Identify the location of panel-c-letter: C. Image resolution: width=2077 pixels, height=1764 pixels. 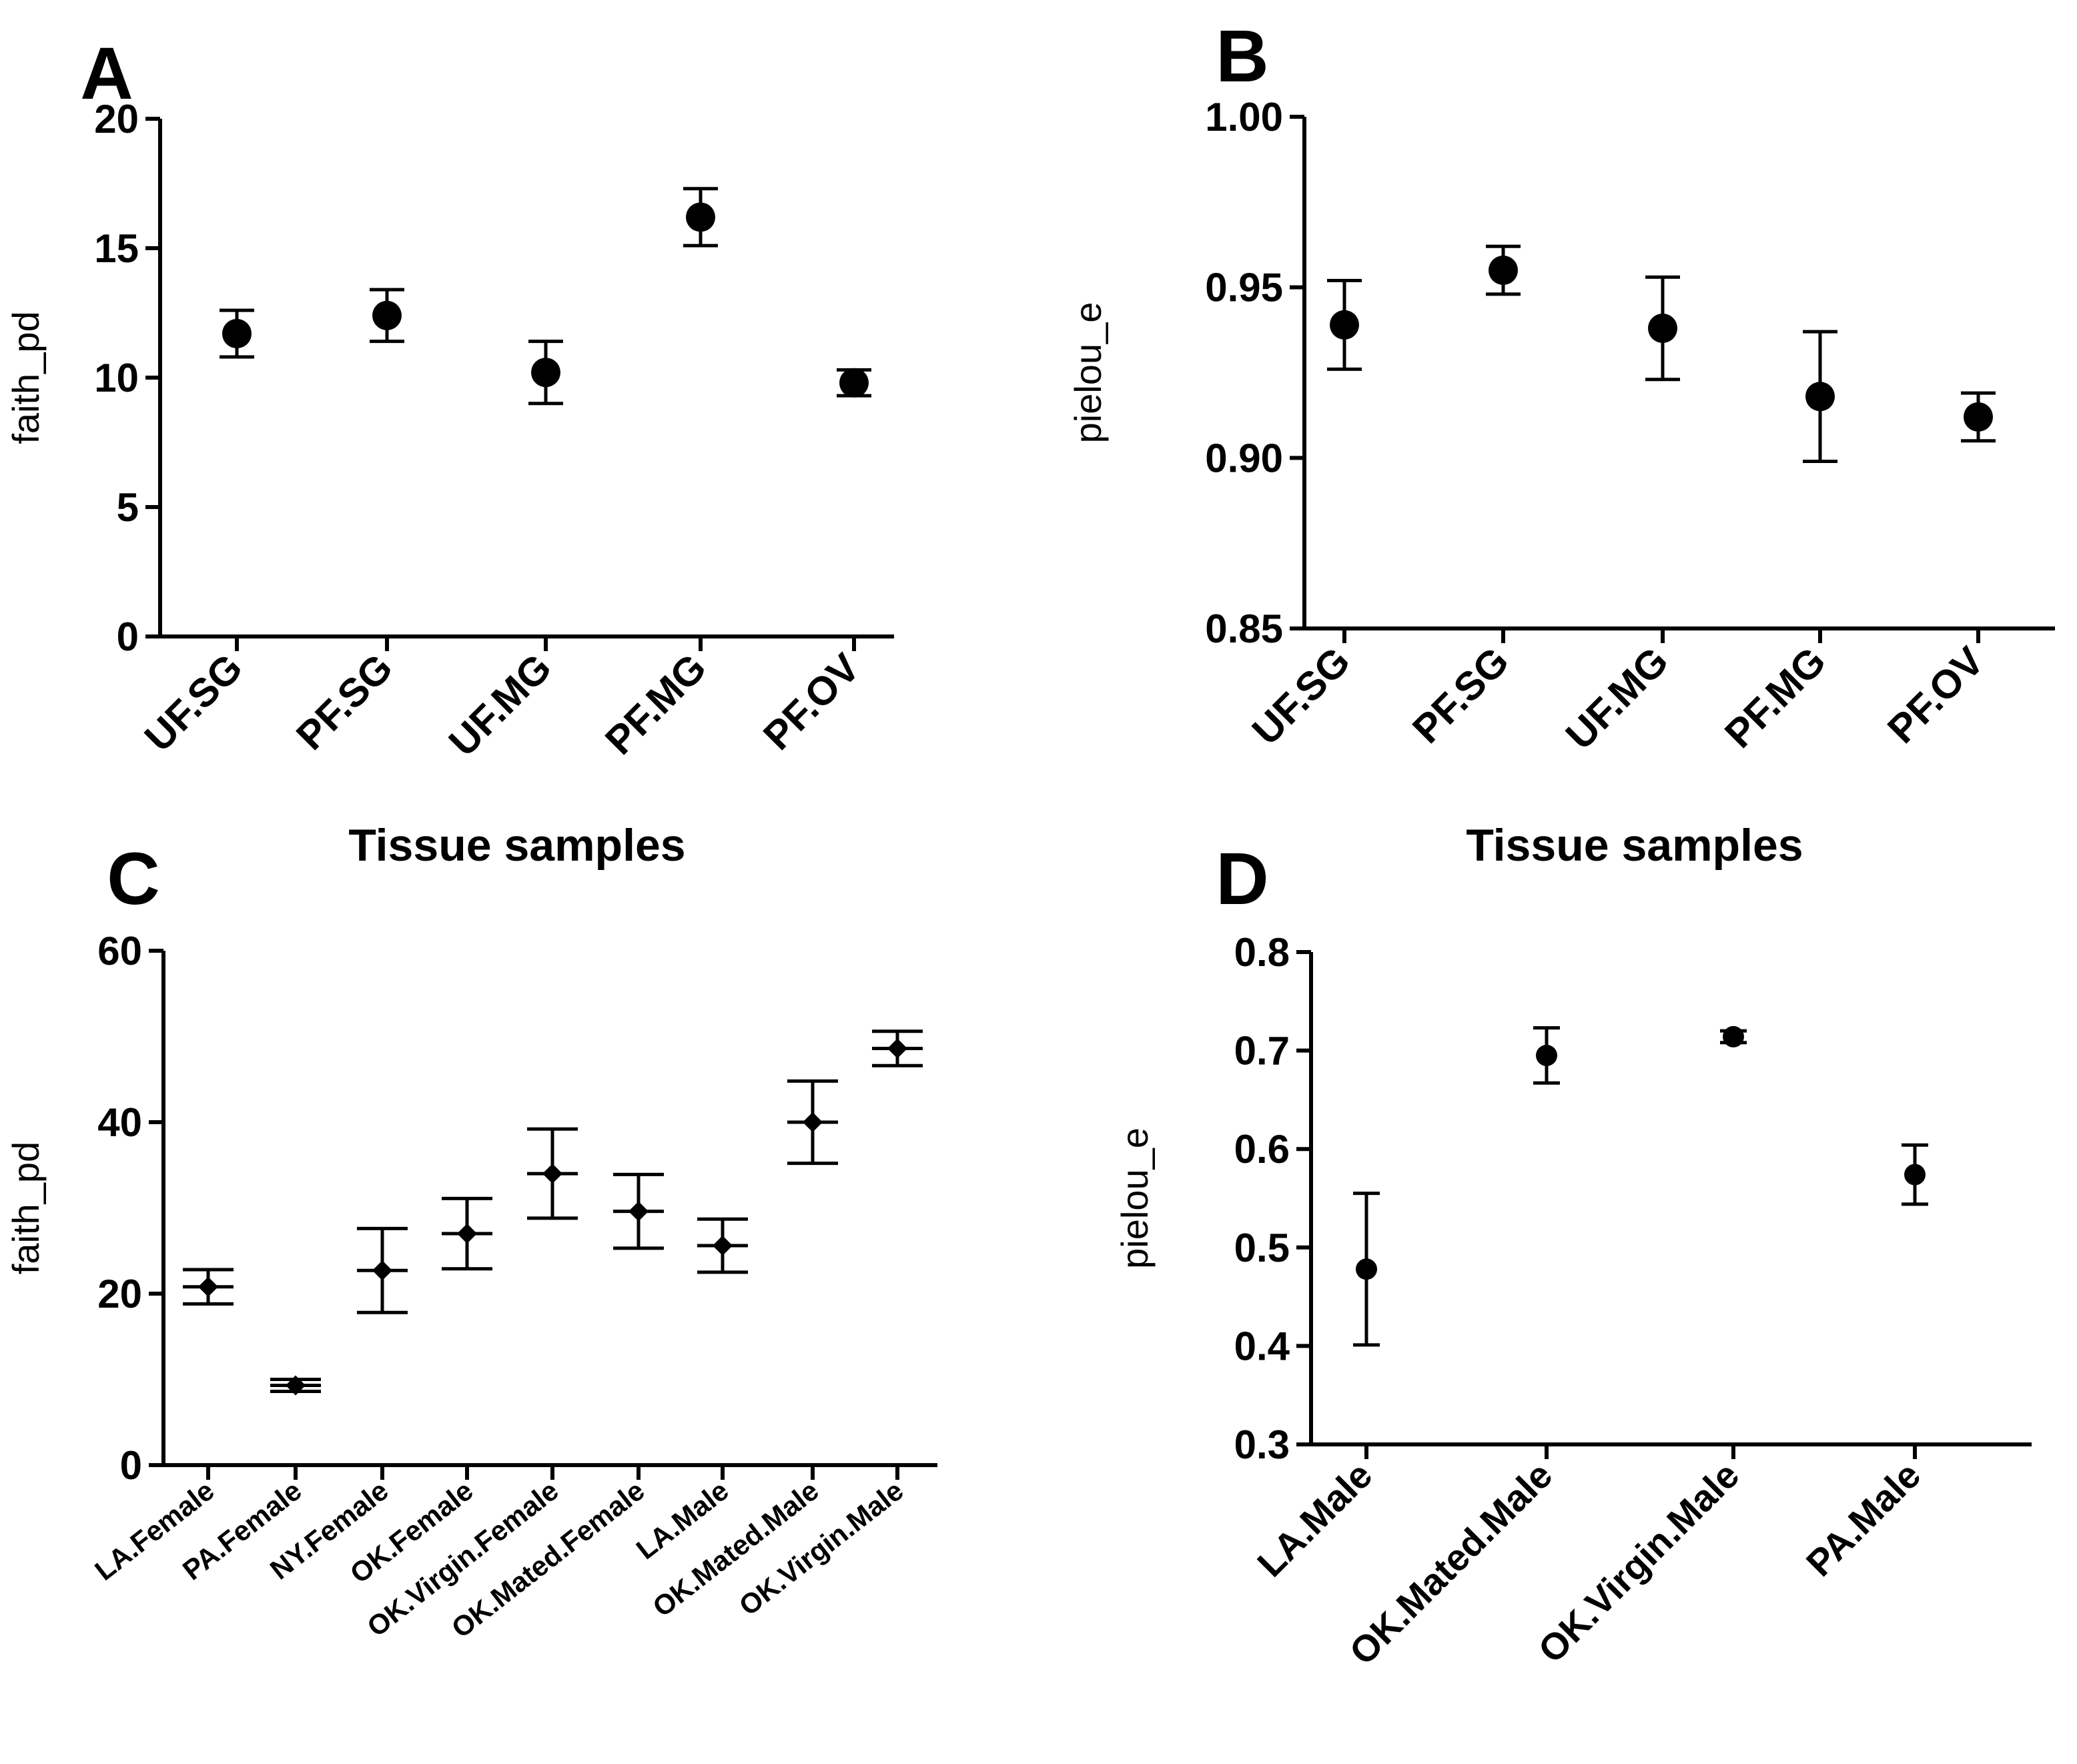
(133, 879).